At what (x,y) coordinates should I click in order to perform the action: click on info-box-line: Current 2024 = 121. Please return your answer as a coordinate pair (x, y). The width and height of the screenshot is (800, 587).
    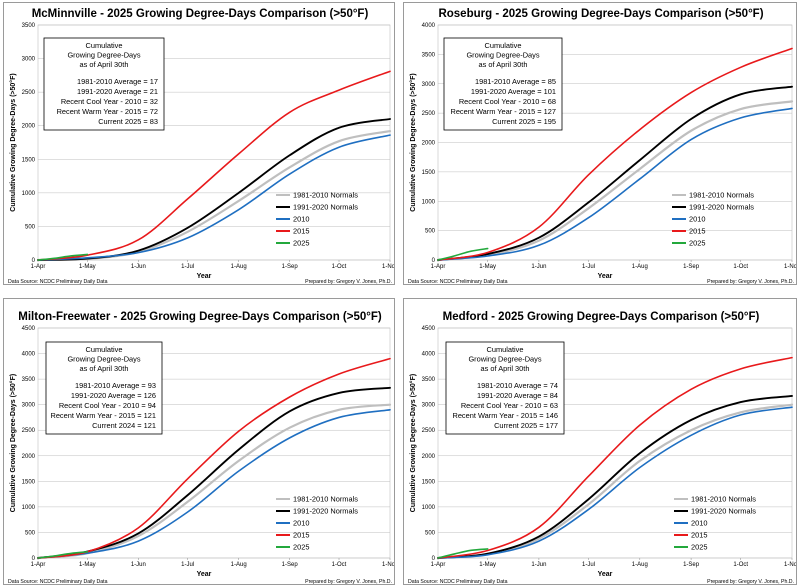
    Looking at the image, I should click on (124, 425).